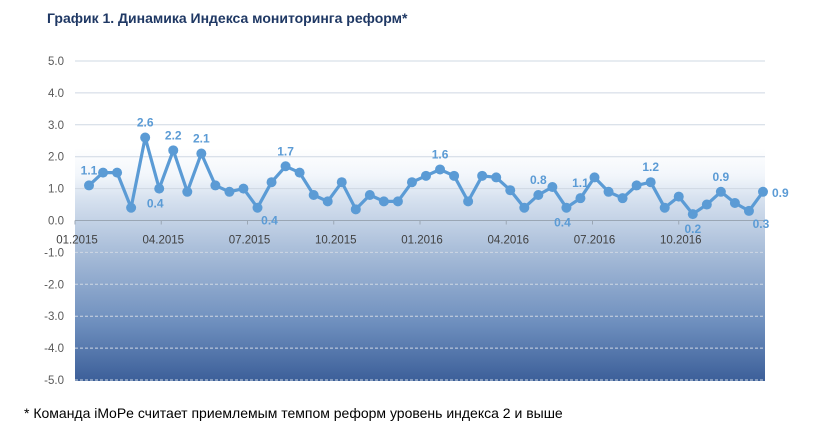 This screenshot has width=820, height=446. What do you see at coordinates (56, 126) in the screenshot?
I see `y-tick-label: 3.0` at bounding box center [56, 126].